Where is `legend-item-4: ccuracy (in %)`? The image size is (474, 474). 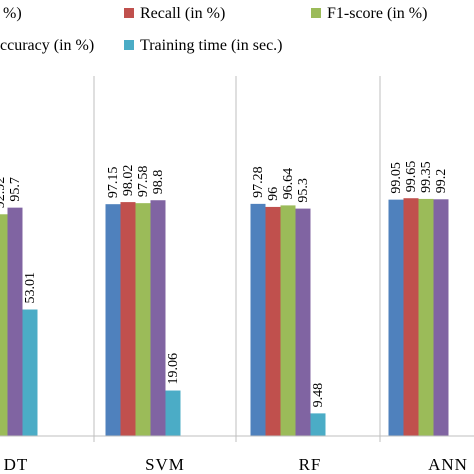 legend-item-4: ccuracy (in %) is located at coordinates (47, 45).